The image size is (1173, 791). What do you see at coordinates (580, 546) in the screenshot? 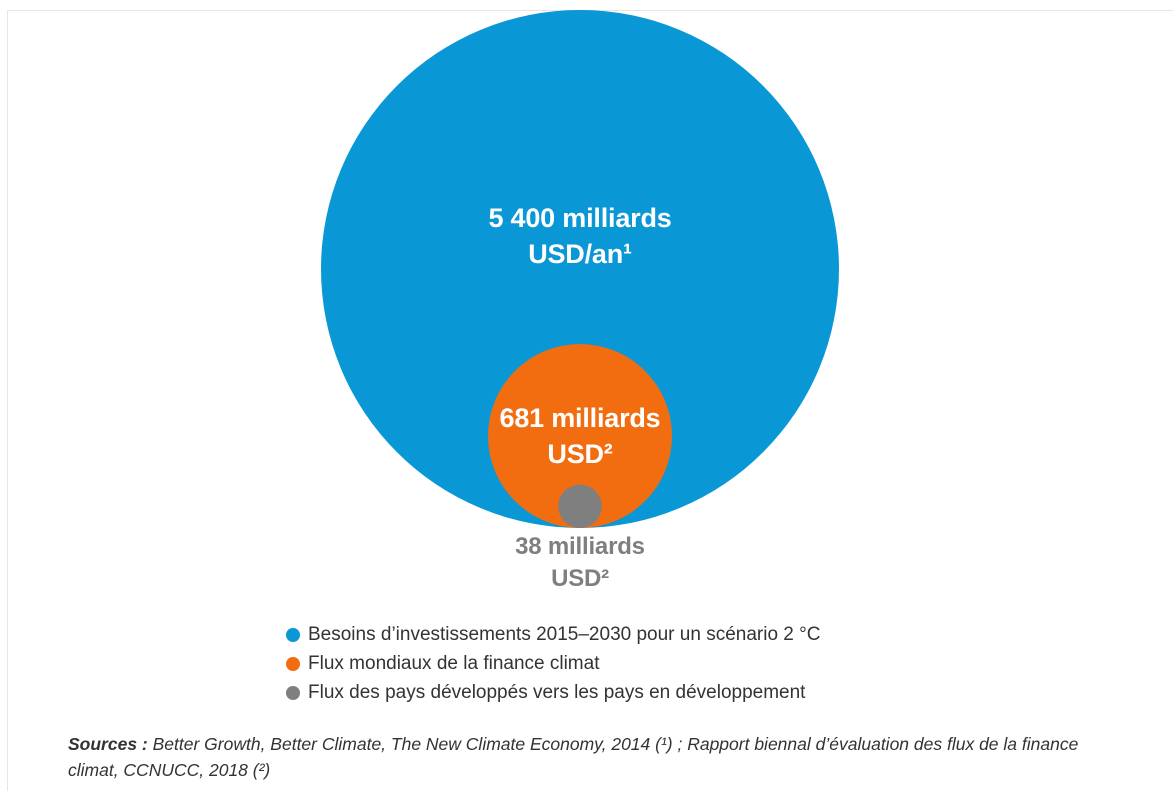
I see `bubble-label-developed-flows-value: 38 milliards` at bounding box center [580, 546].